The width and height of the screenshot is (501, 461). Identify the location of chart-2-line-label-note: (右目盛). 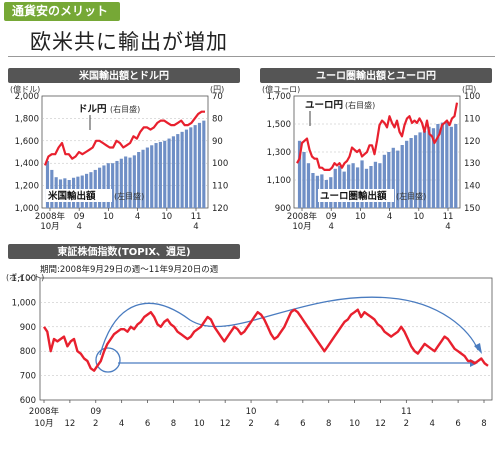
(360, 105).